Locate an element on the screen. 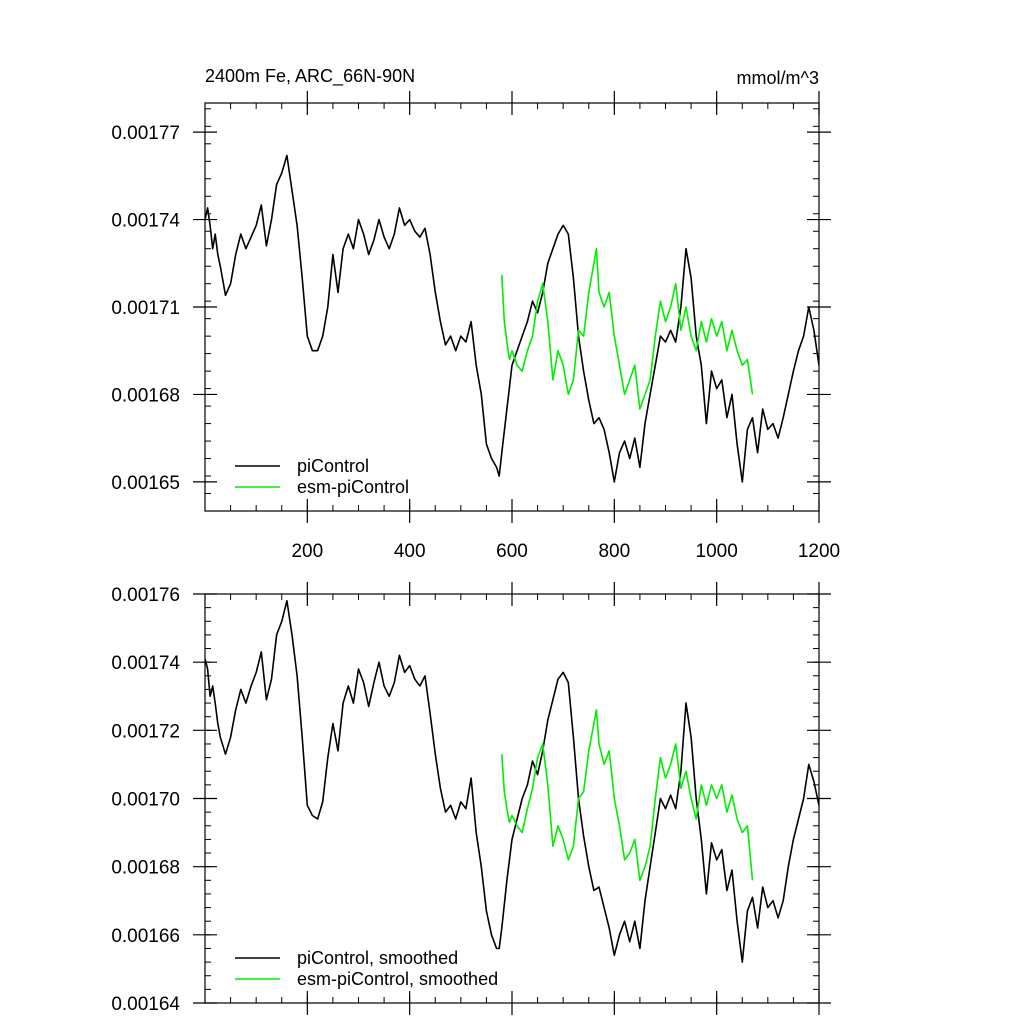  x-tick-label: 800 is located at coordinates (614, 551).